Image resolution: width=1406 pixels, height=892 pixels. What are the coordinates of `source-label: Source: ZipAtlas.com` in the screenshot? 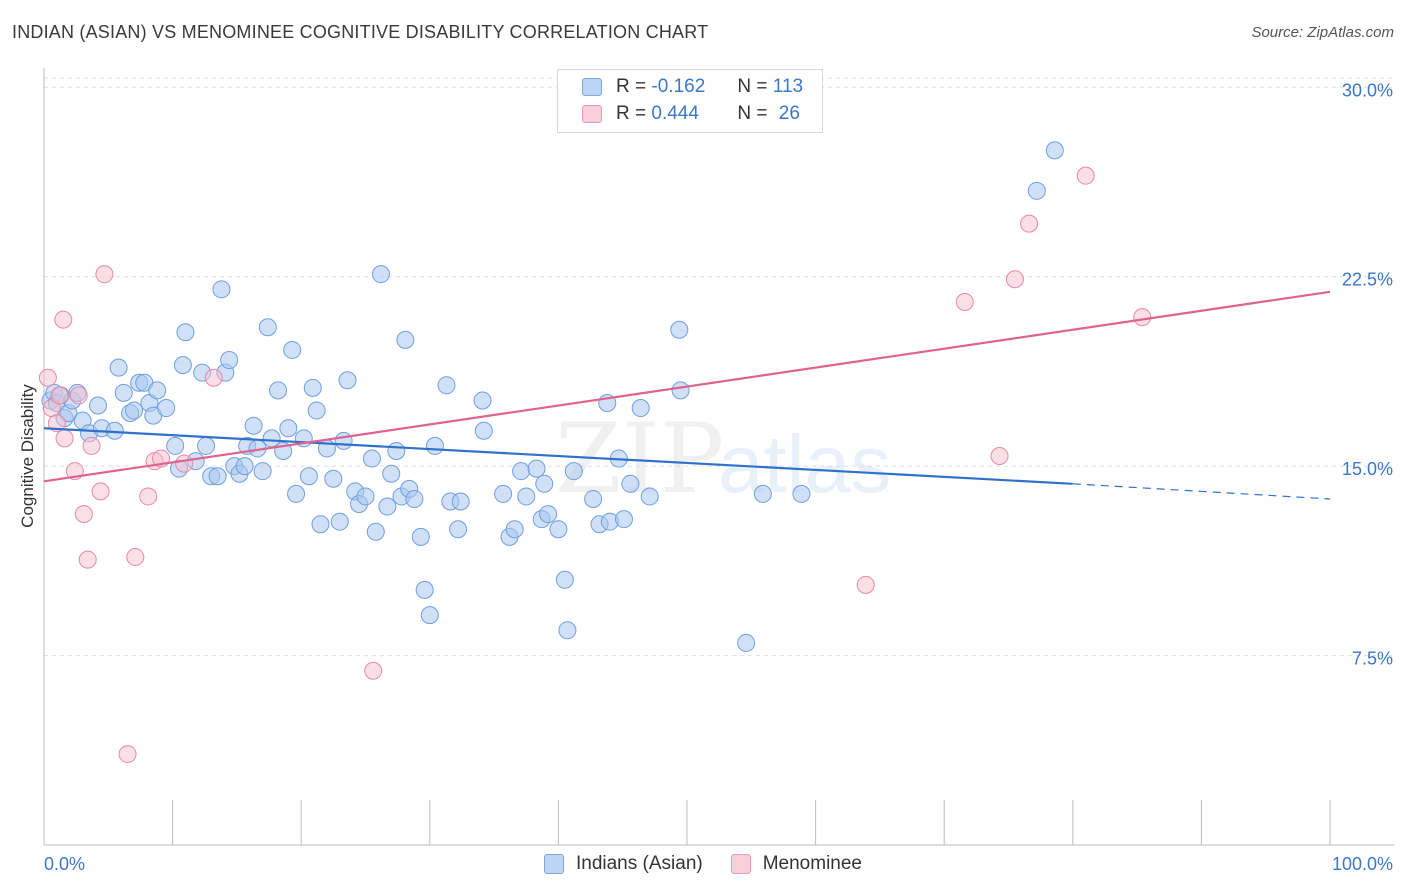 It's located at (1322, 32).